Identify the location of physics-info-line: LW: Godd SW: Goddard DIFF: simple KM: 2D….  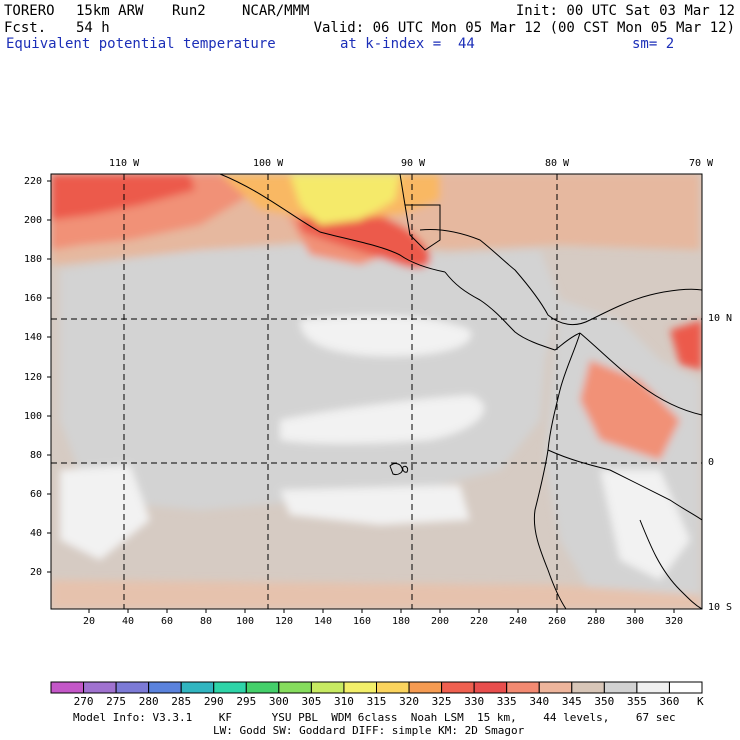
(369, 730).